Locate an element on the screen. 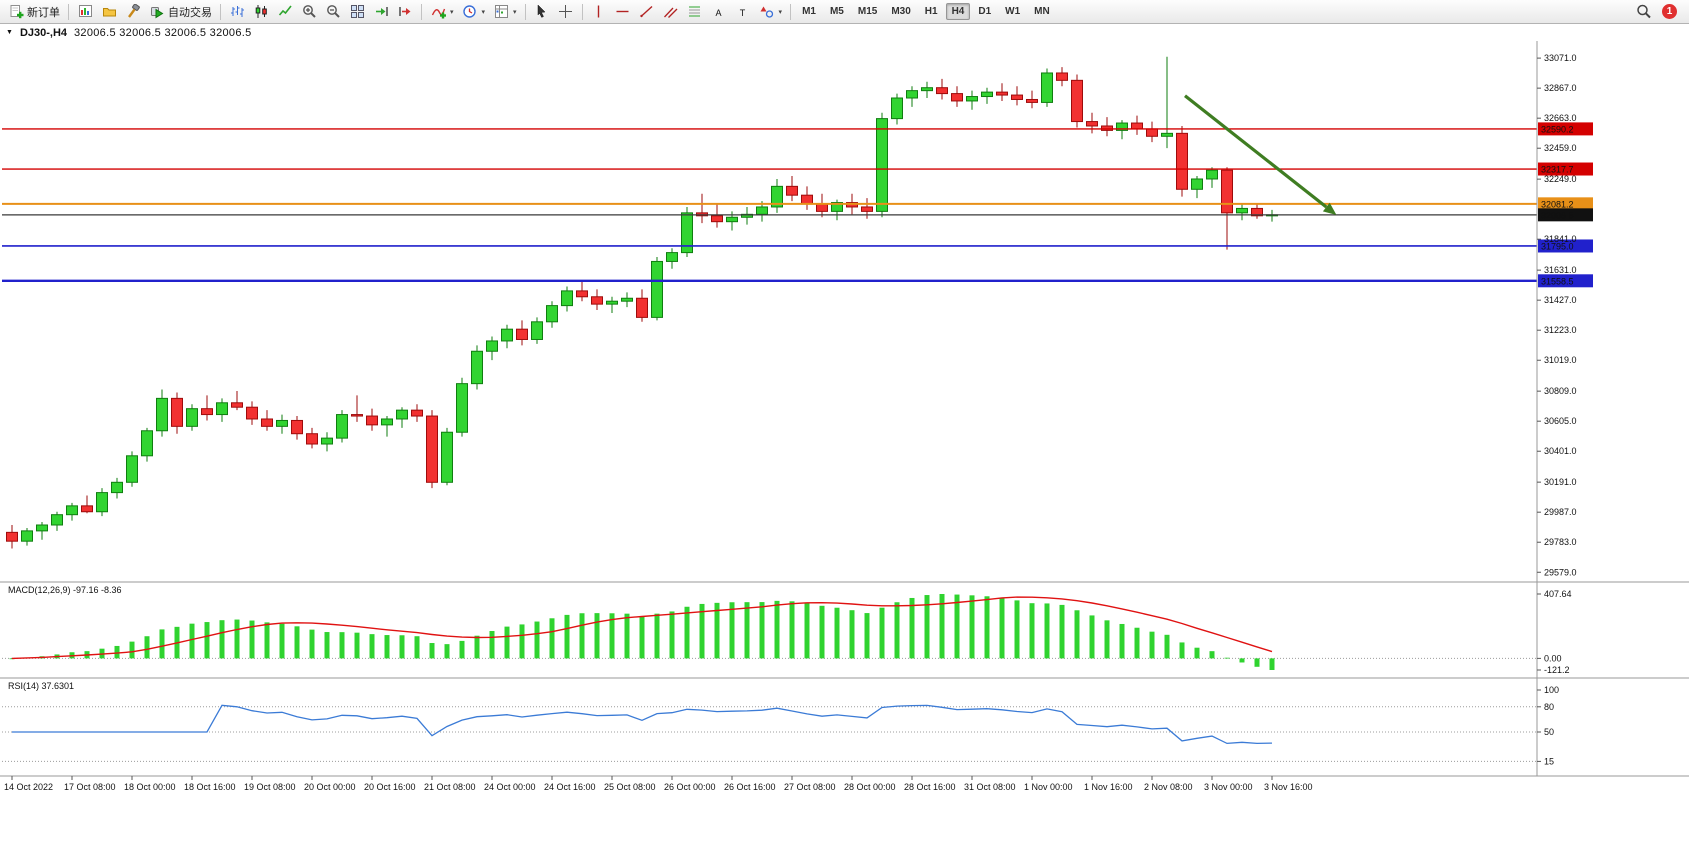  strategy-tester-button is located at coordinates (133, 12).